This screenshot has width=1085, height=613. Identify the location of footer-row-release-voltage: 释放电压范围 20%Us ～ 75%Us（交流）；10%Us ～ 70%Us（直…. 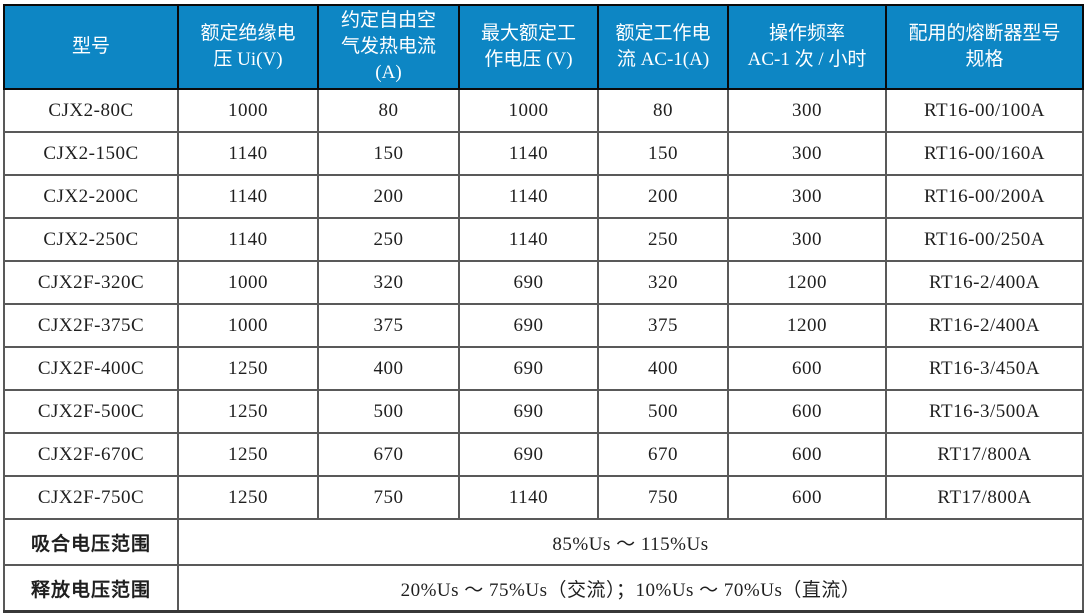
(543, 588).